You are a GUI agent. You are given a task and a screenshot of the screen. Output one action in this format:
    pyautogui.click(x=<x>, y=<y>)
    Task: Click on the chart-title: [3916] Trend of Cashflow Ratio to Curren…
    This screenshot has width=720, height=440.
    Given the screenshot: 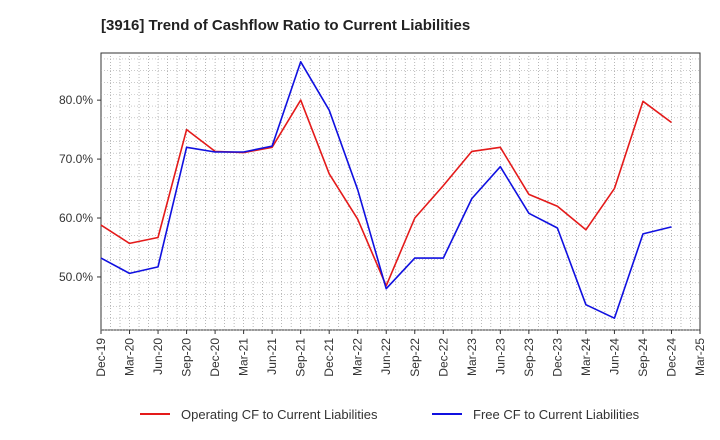 What is the action you would take?
    pyautogui.click(x=285, y=25)
    